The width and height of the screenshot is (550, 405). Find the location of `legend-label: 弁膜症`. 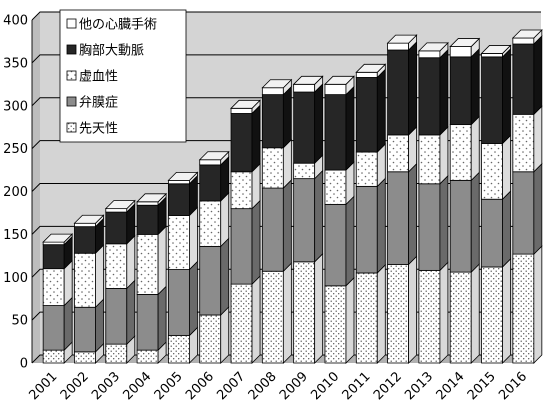

legend-label: 弁膜症 is located at coordinates (98, 103).